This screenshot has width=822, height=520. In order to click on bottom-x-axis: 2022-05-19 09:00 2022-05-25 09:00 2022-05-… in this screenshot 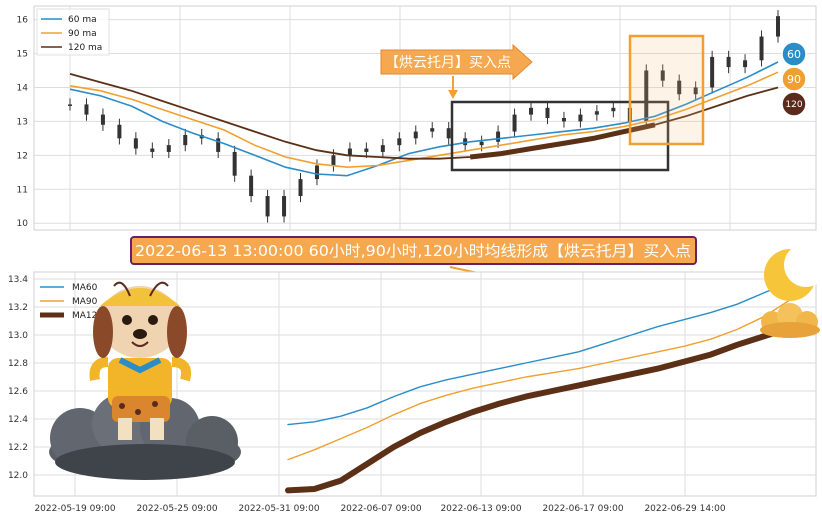, I will do `click(379, 509)`.